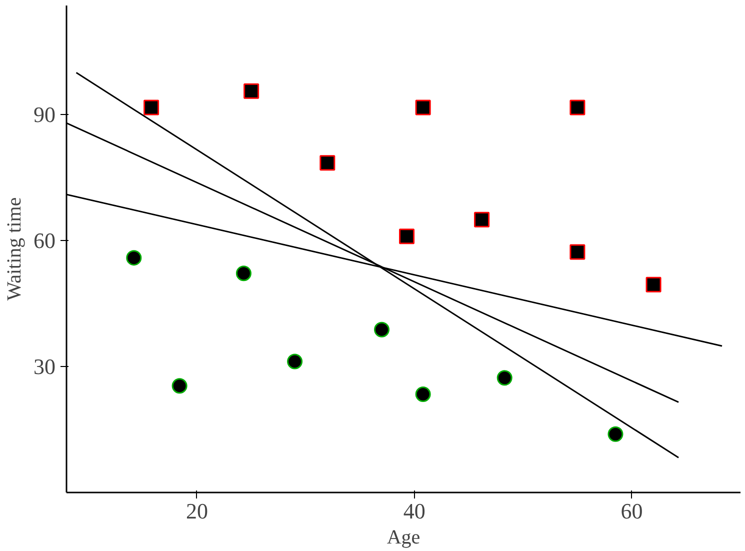  What do you see at coordinates (45, 241) in the screenshot?
I see `y-tick-label: 60` at bounding box center [45, 241].